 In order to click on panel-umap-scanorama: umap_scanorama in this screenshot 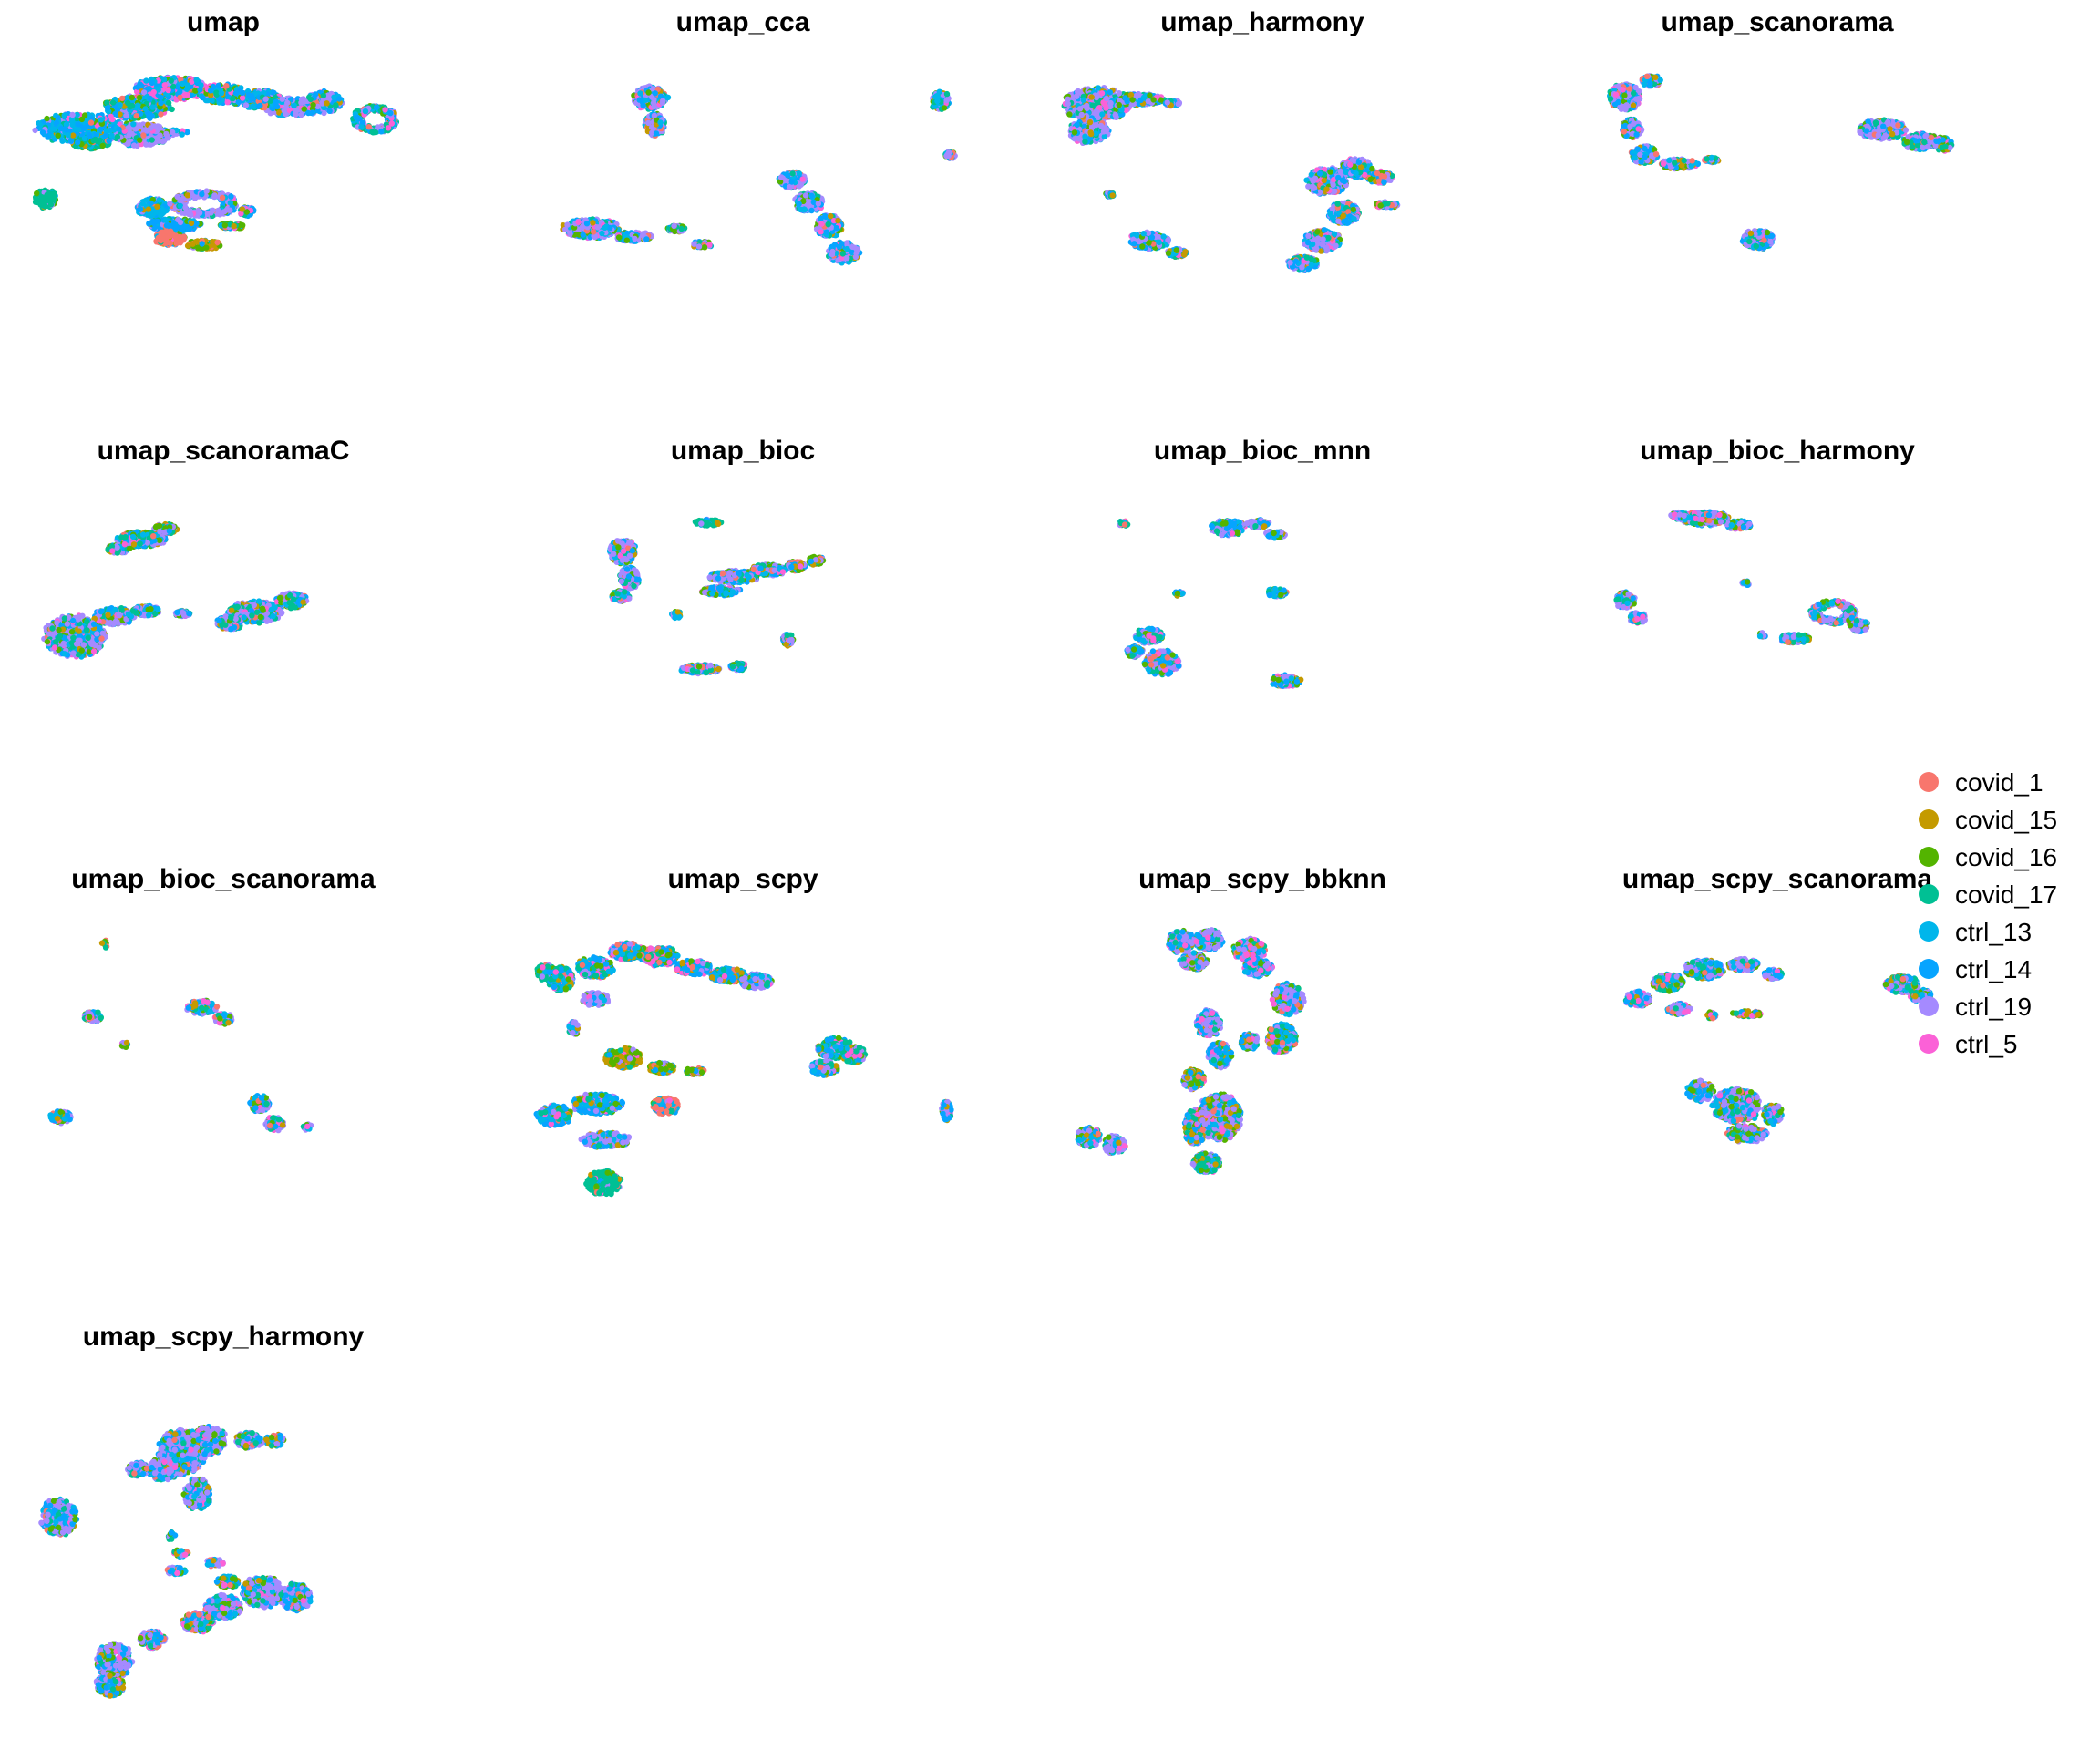, I will do `click(1777, 158)`.